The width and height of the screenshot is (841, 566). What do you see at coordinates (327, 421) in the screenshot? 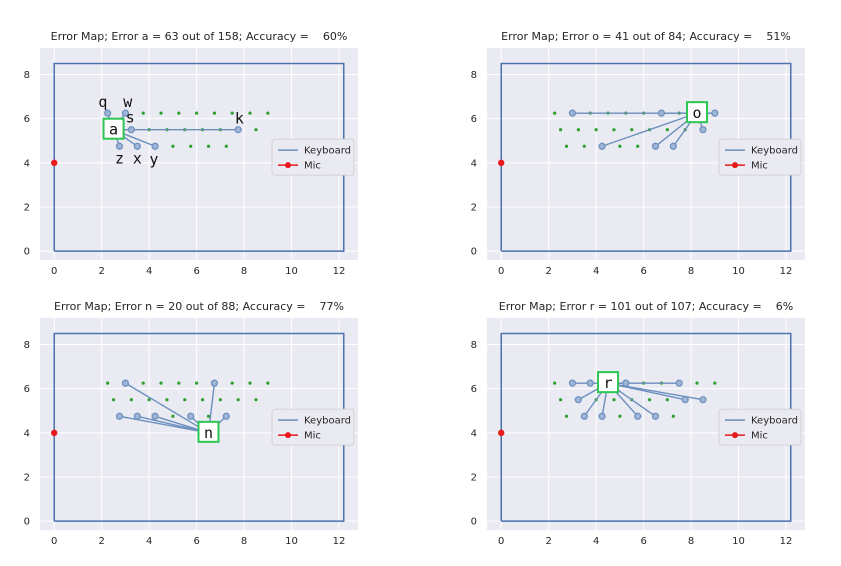
I see `legend-keyboard-label: Keyboard` at bounding box center [327, 421].